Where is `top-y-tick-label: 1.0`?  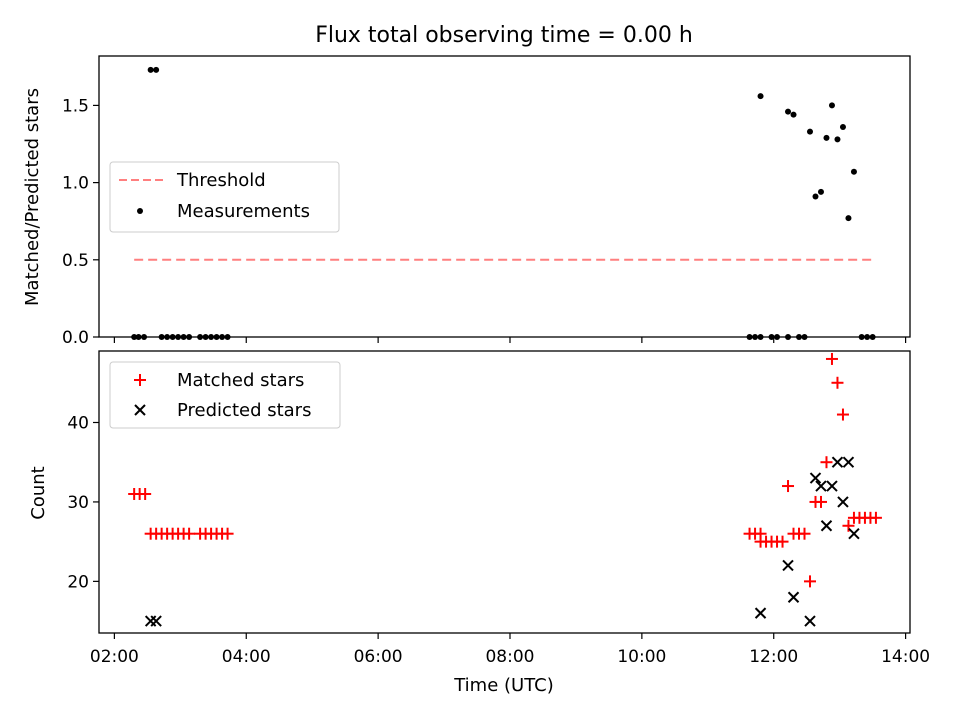 top-y-tick-label: 1.0 is located at coordinates (75, 184).